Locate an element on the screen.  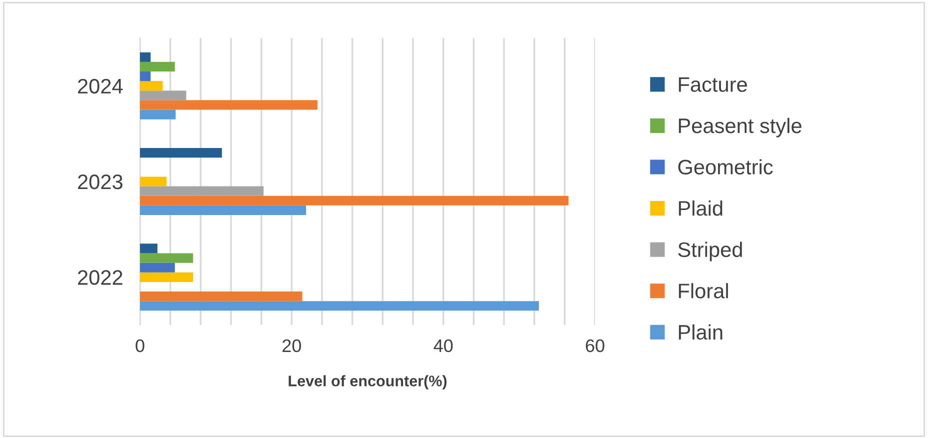
y-tick-label: 2022 is located at coordinates (100, 277).